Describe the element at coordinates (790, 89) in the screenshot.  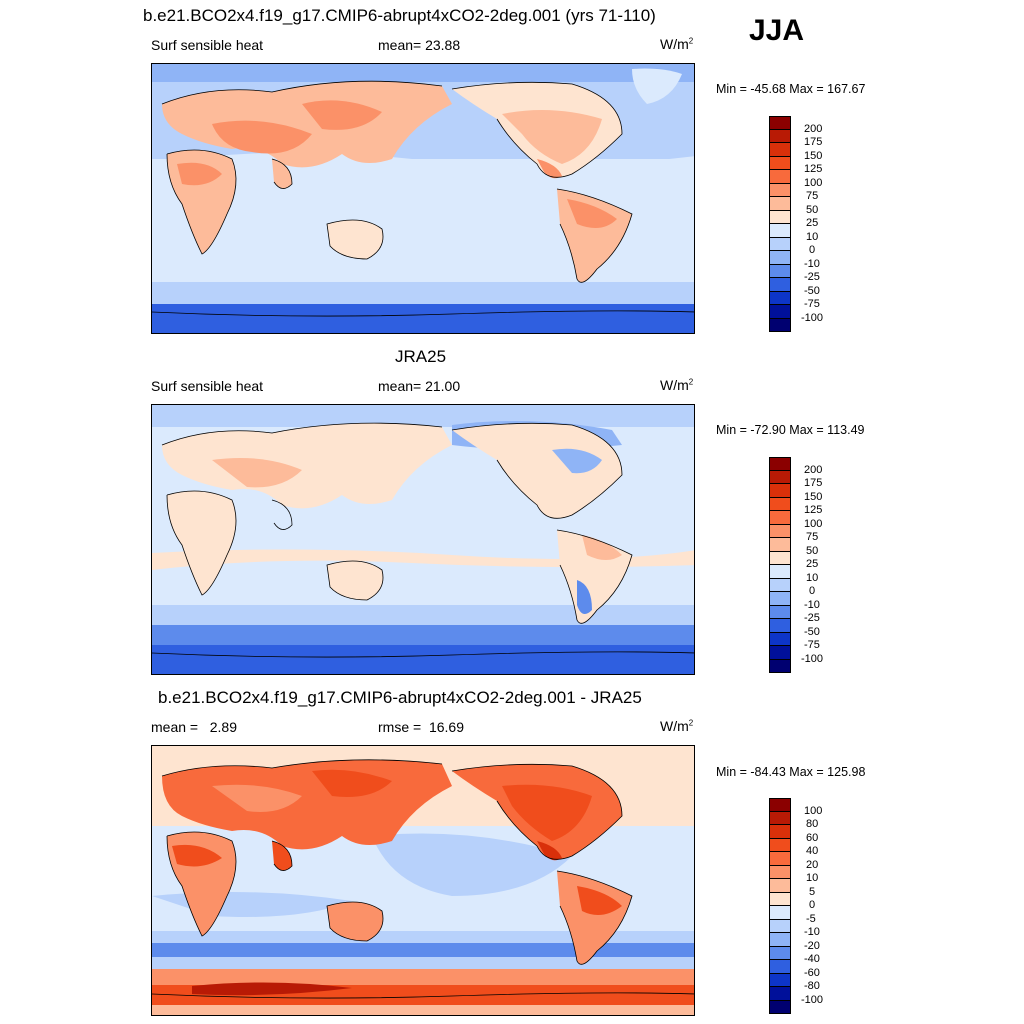
I see `panel-1-minmax: Min = -45.68 Max = 167.67` at that location.